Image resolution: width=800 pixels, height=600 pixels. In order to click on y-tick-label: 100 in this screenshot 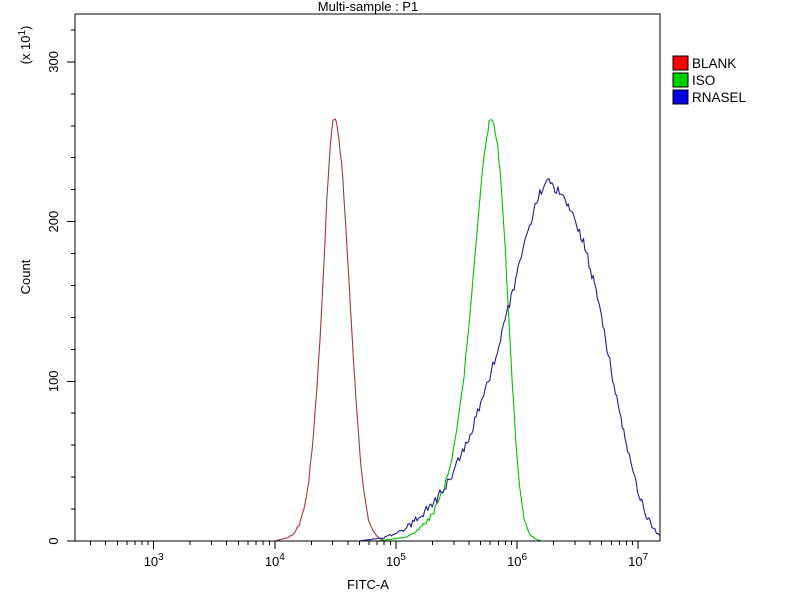, I will do `click(53, 381)`.